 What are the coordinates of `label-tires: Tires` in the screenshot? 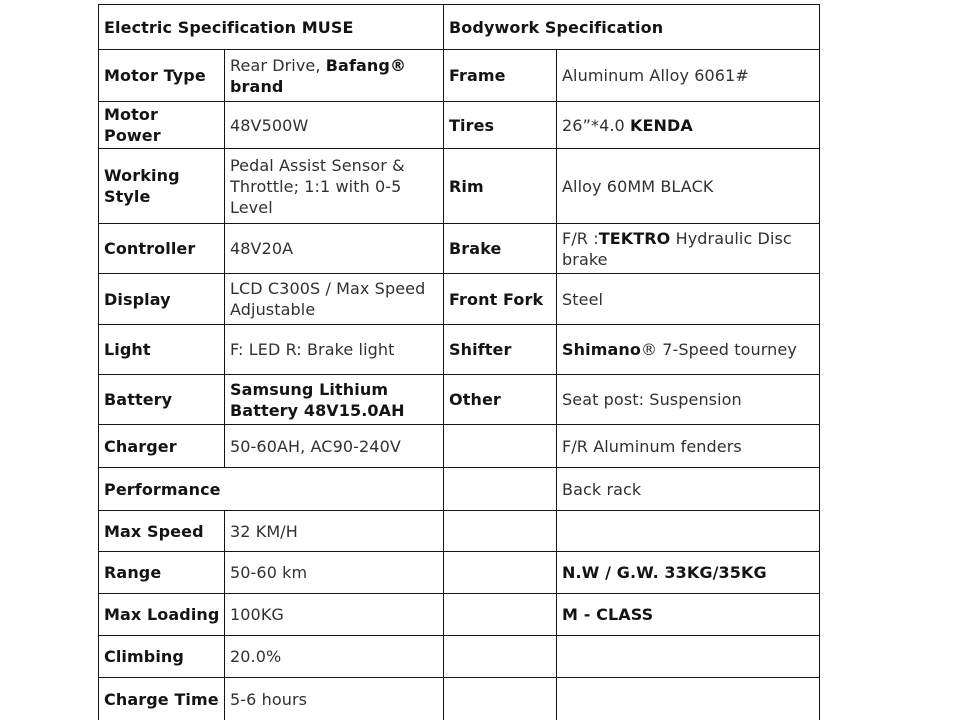 It's located at (500, 125).